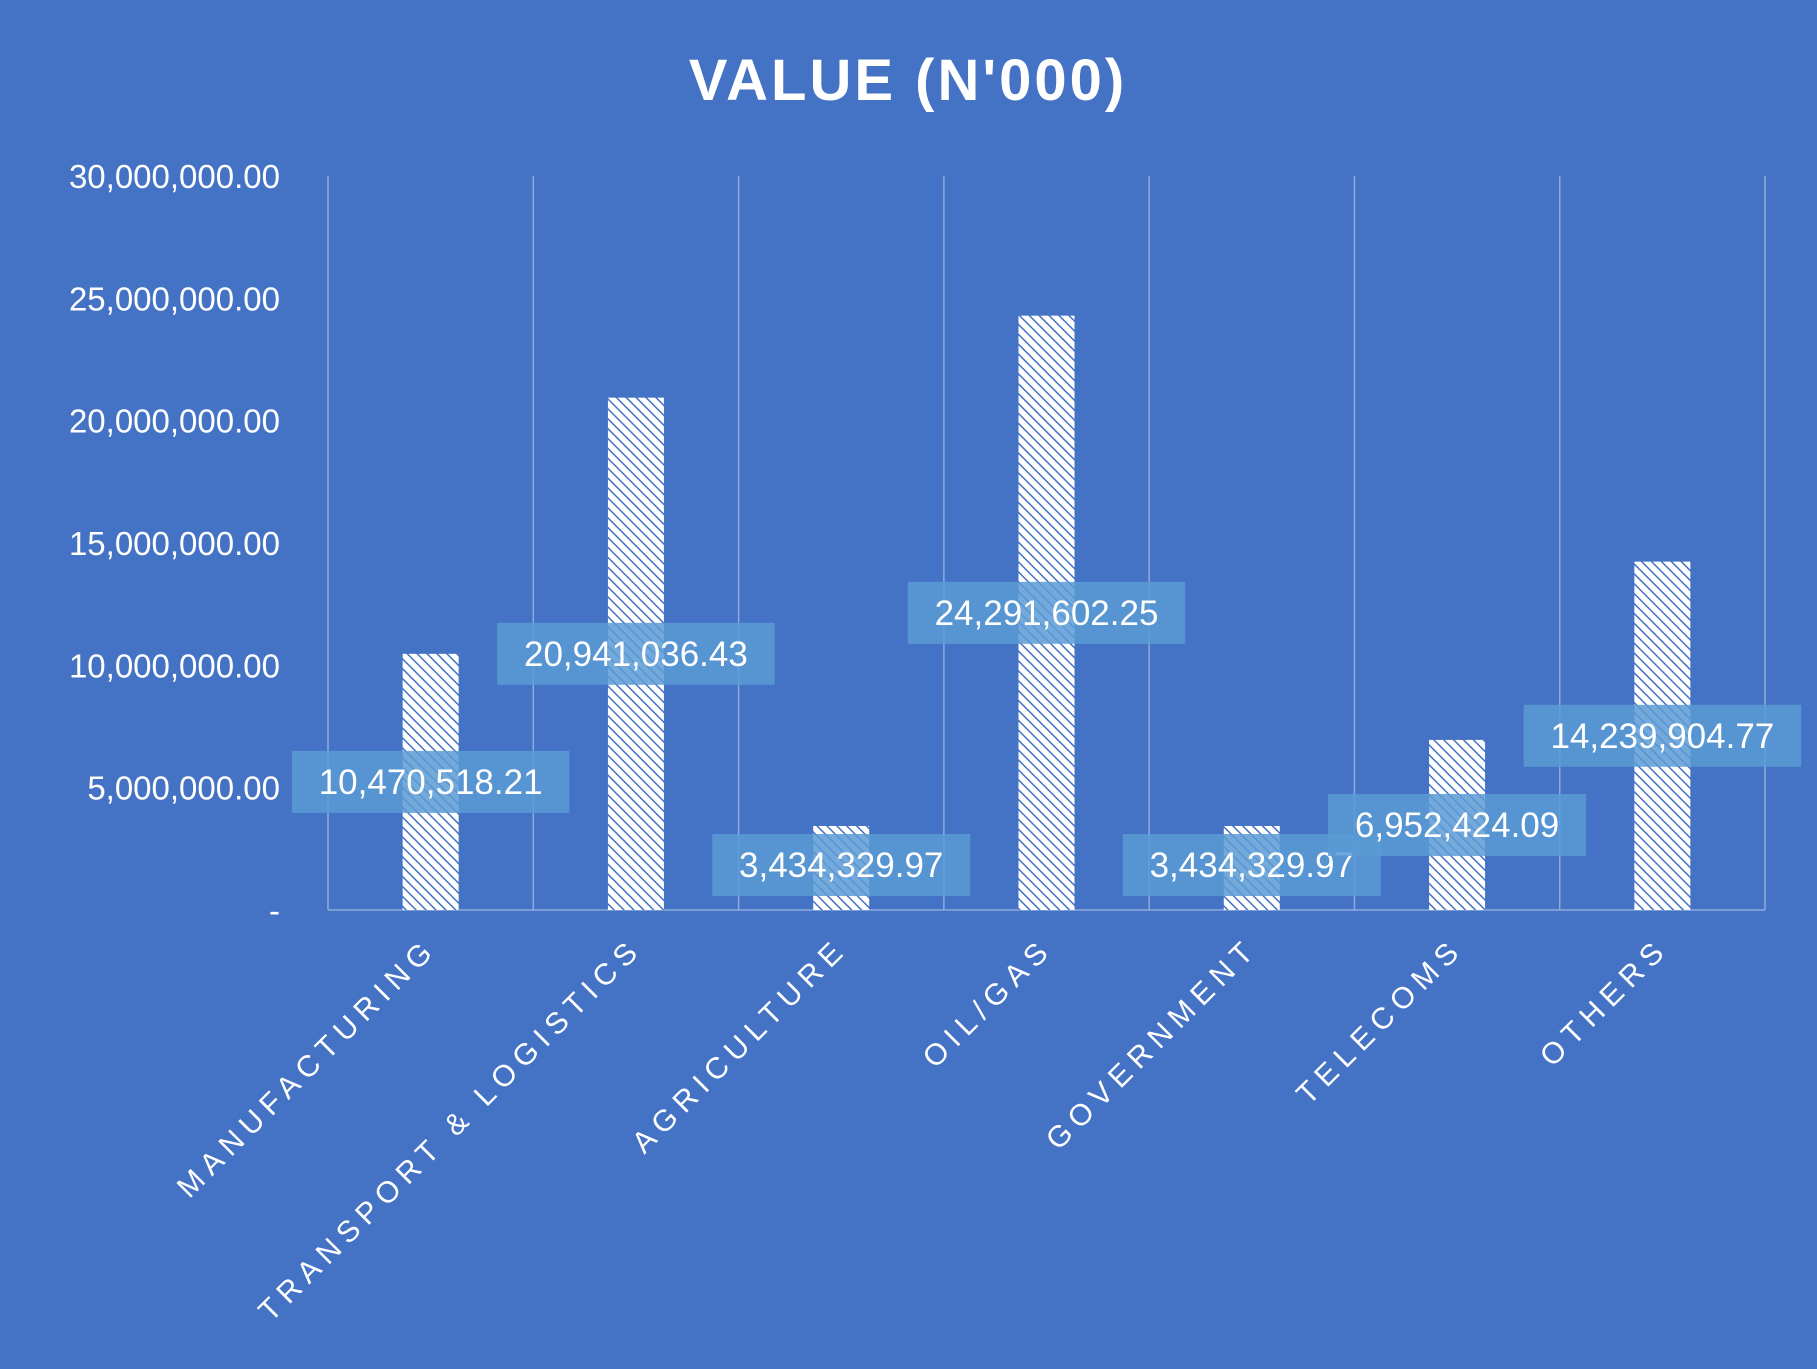  I want to click on y-tick-label: 30,000,000.00, so click(174, 176).